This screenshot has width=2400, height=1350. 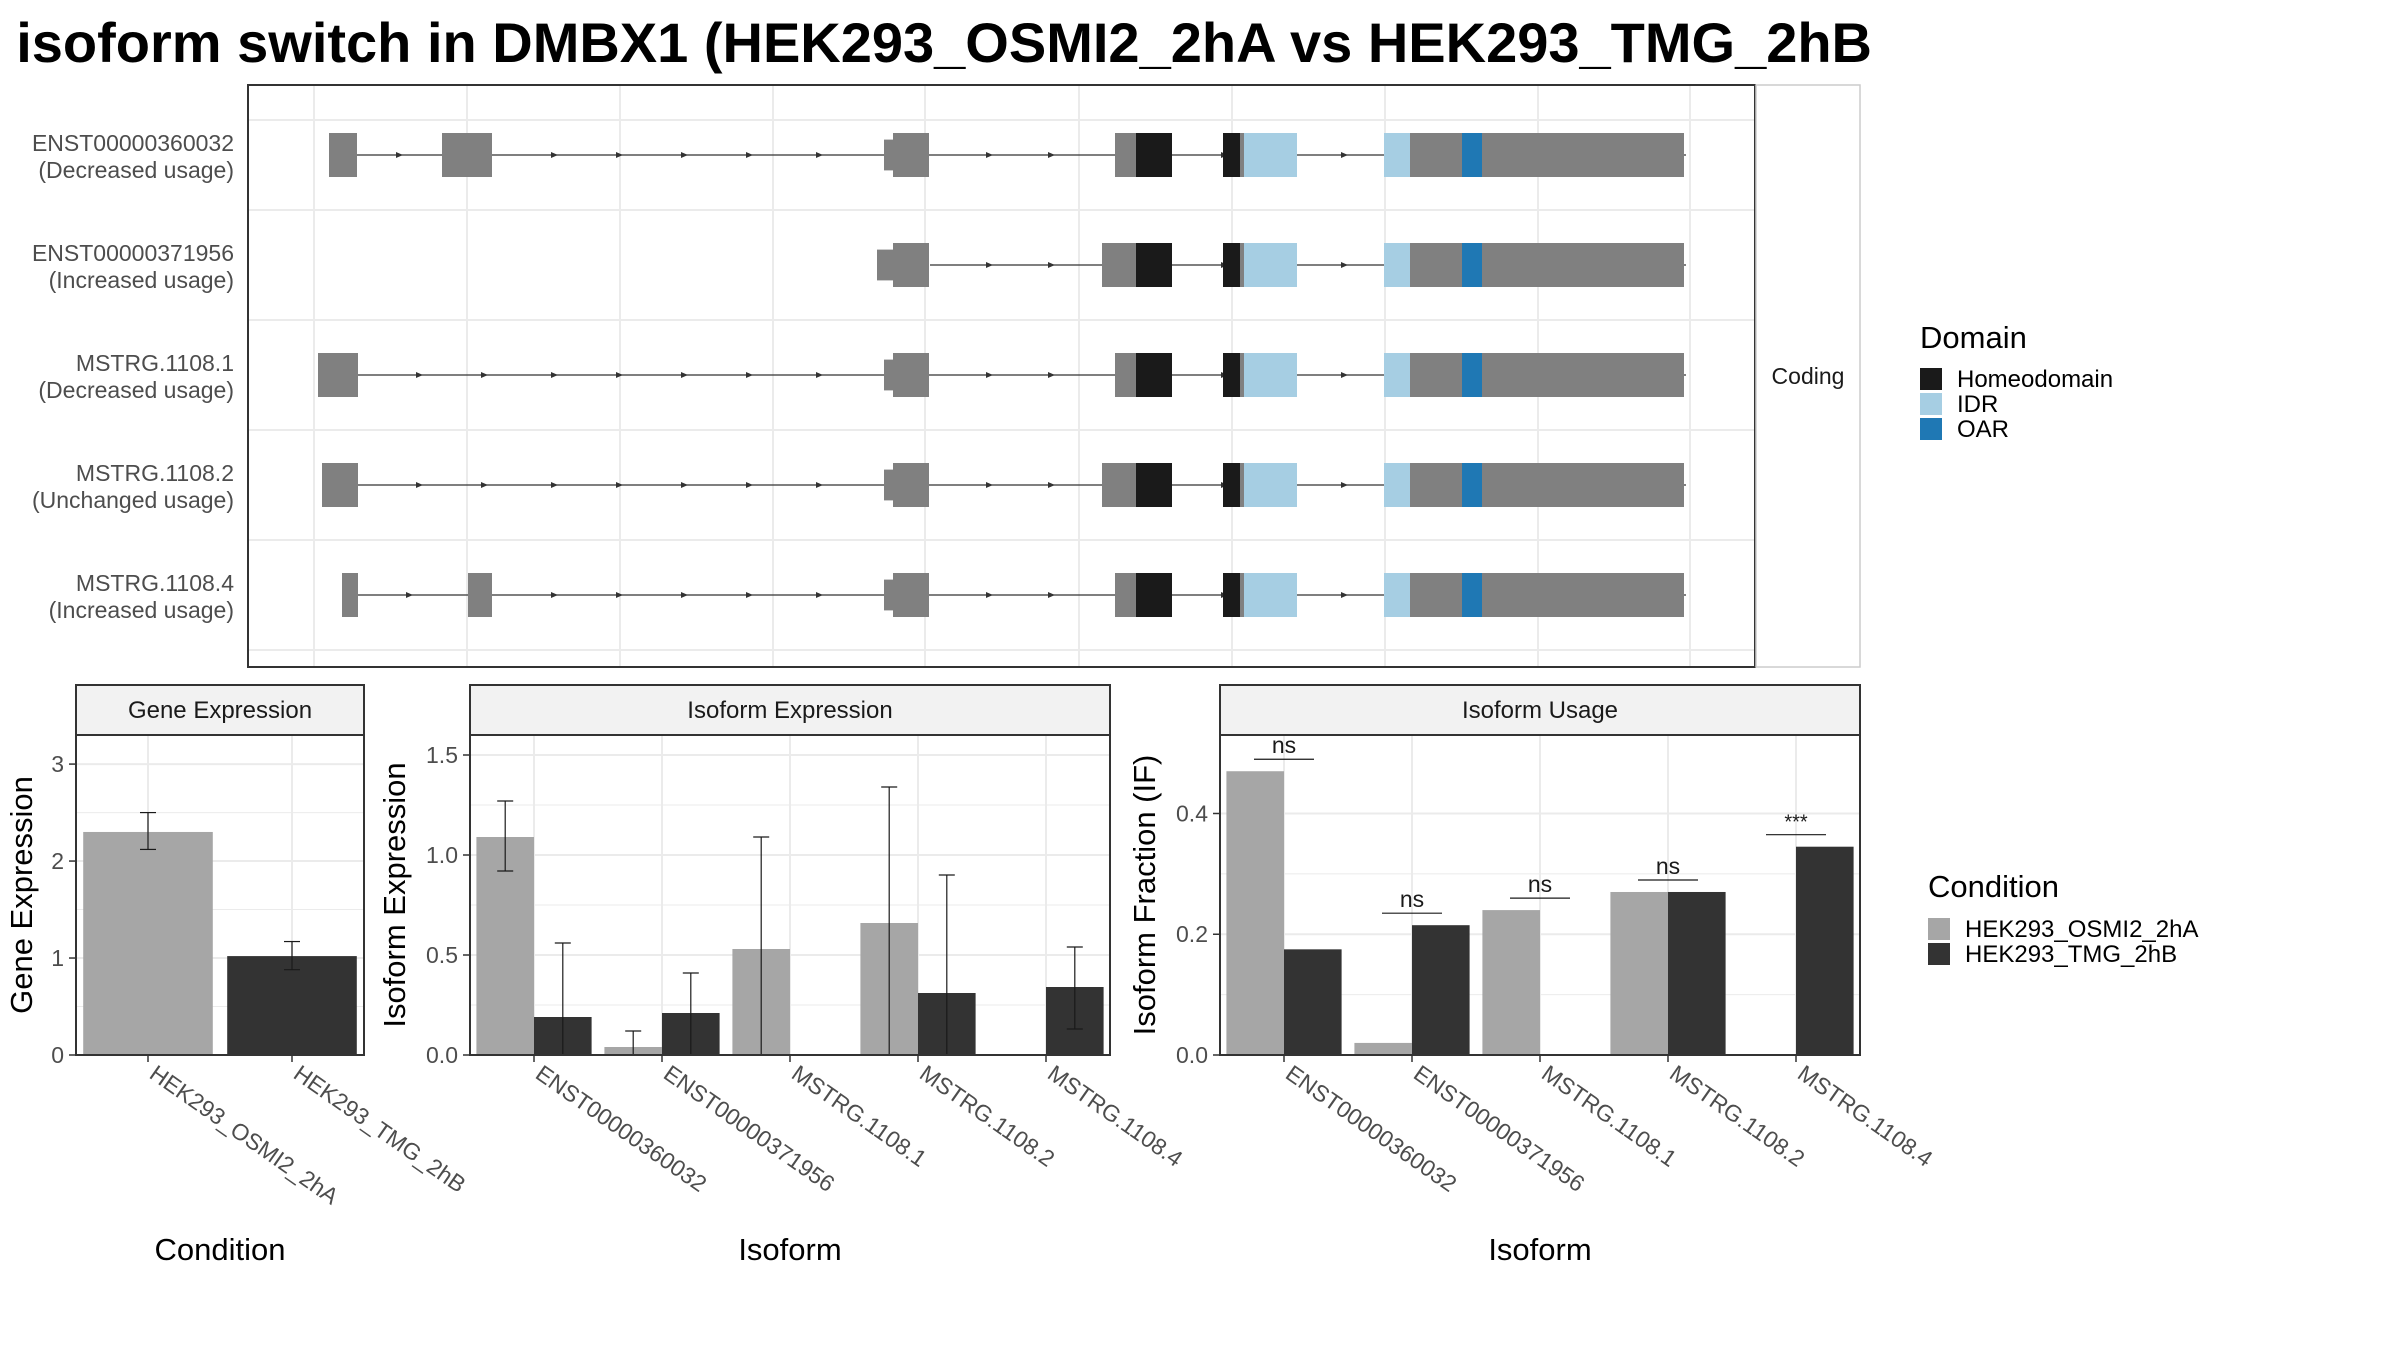 What do you see at coordinates (155, 583) in the screenshot?
I see `transcript-name: MSTRG.1108.4` at bounding box center [155, 583].